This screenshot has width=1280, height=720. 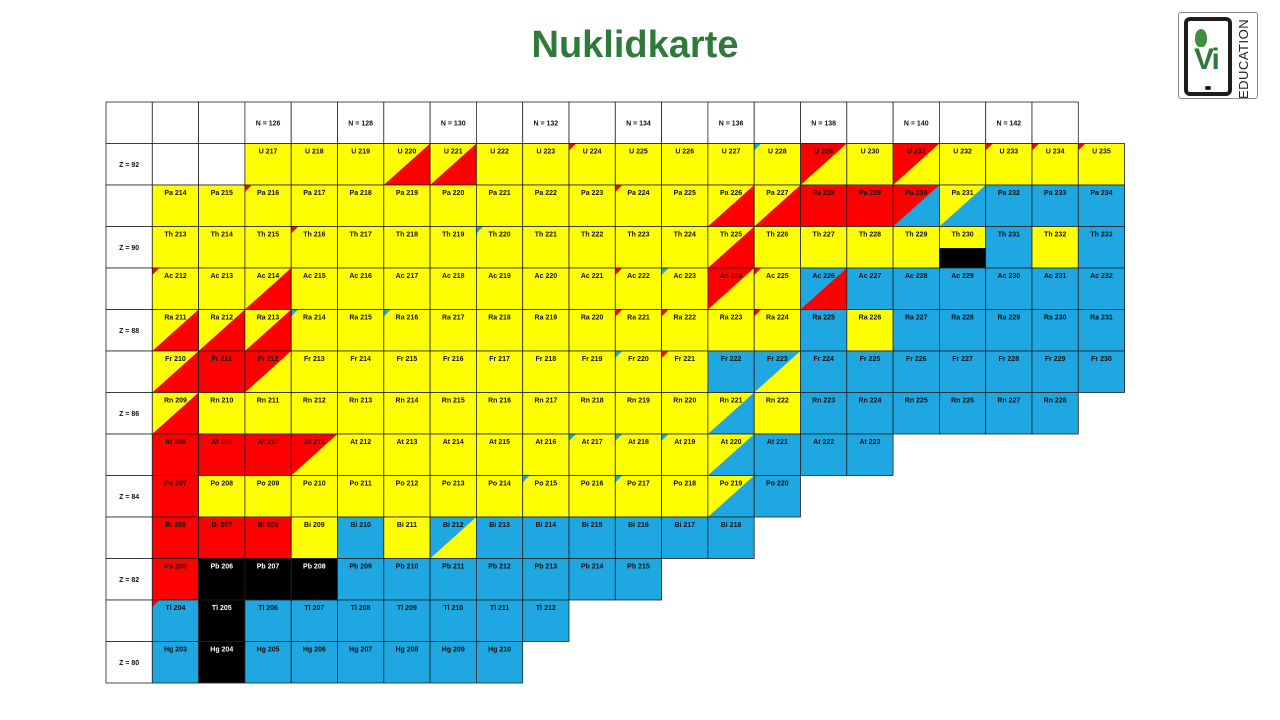 What do you see at coordinates (1208, 88) in the screenshot?
I see `home-button-icon` at bounding box center [1208, 88].